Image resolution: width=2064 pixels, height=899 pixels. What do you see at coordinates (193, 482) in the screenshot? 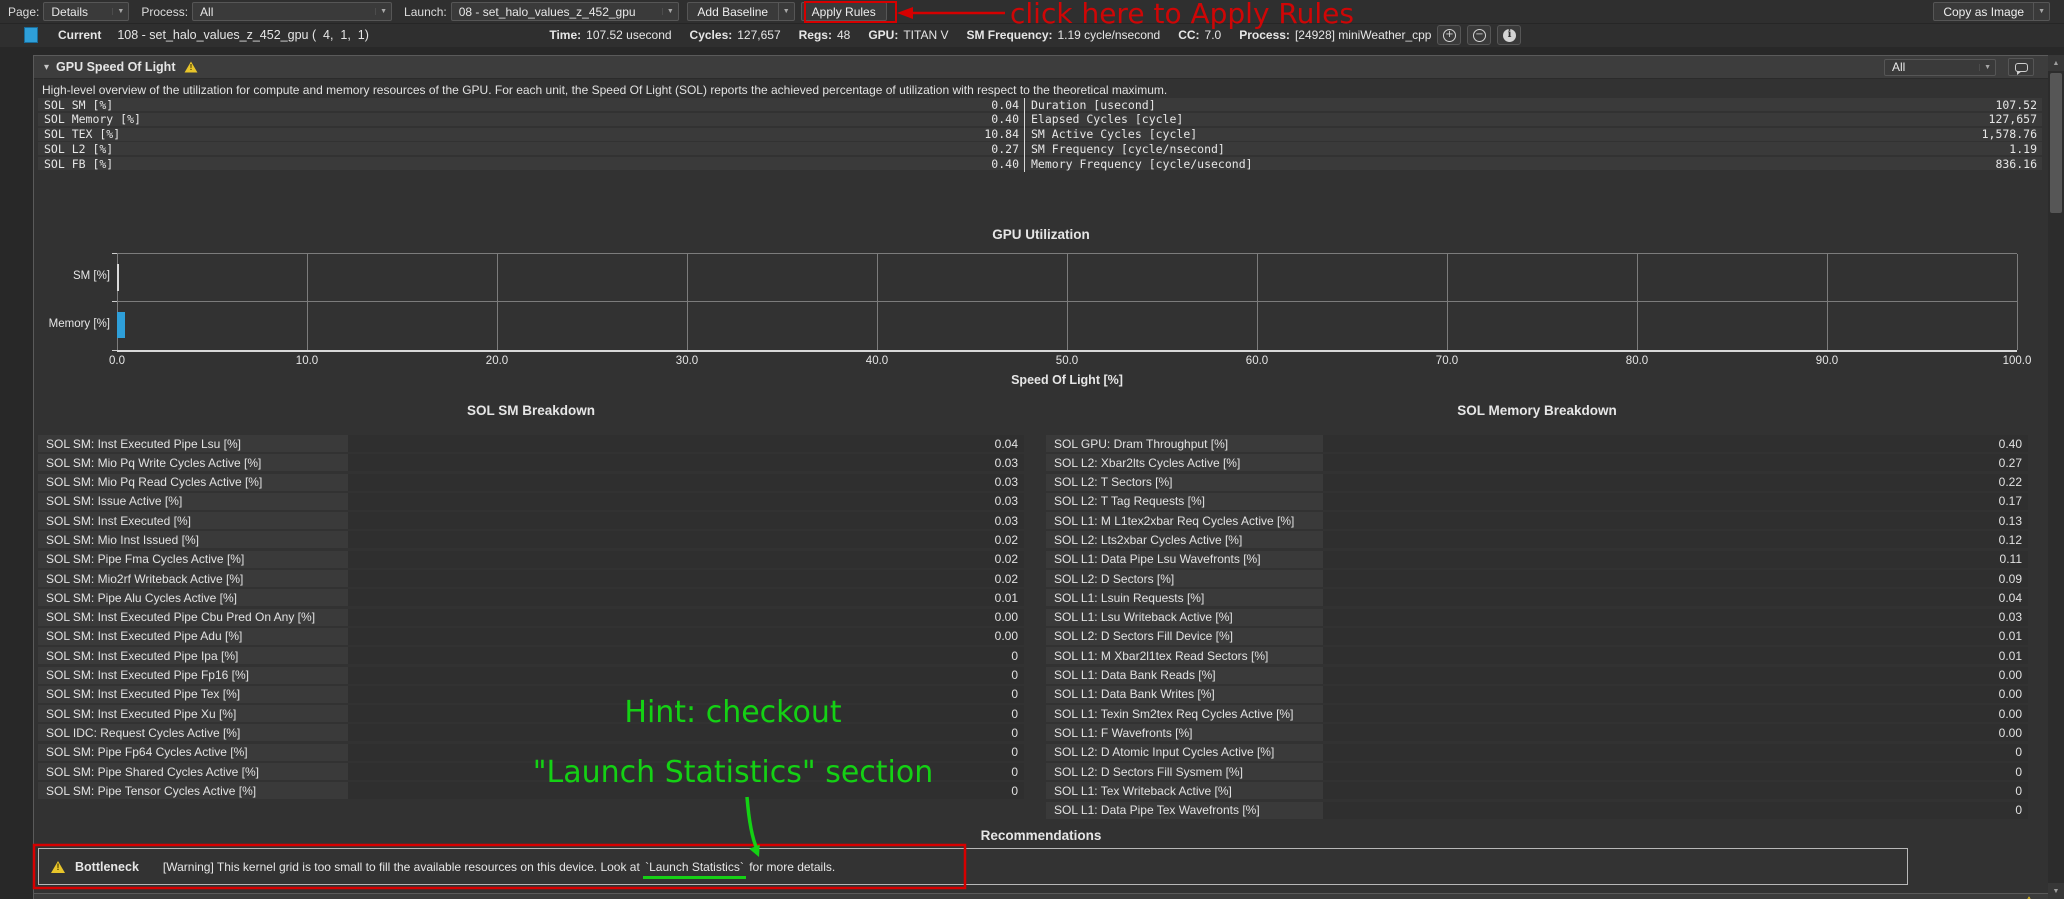
I see `metric-label: SOL SM: Mio Pq Read Cycles Active [%]` at bounding box center [193, 482].